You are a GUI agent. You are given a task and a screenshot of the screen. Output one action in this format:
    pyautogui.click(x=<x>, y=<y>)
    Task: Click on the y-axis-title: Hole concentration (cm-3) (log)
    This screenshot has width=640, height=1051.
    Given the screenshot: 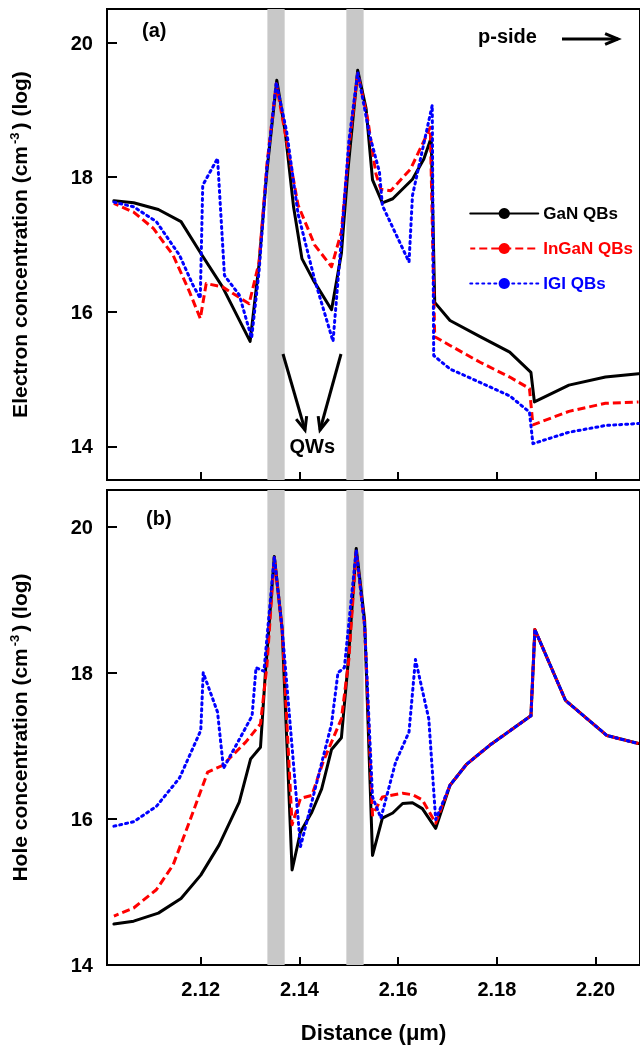 What is the action you would take?
    pyautogui.click(x=19, y=727)
    